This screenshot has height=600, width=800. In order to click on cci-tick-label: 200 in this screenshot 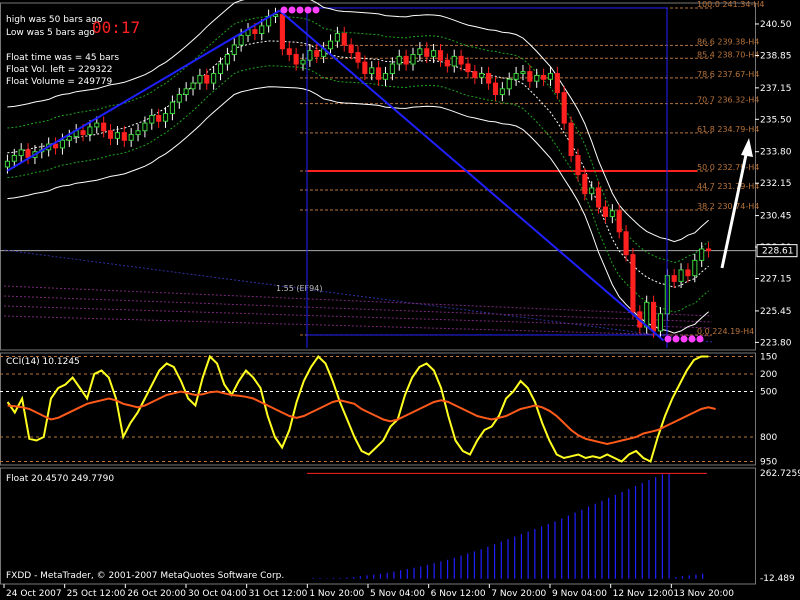, I will do `click(768, 375)`.